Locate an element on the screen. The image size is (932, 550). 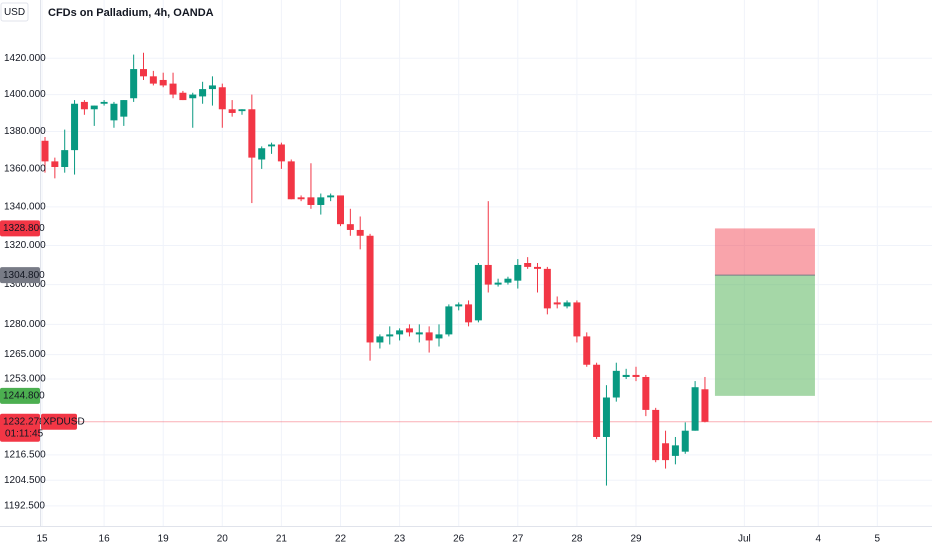
currency: USD is located at coordinates (14, 12).